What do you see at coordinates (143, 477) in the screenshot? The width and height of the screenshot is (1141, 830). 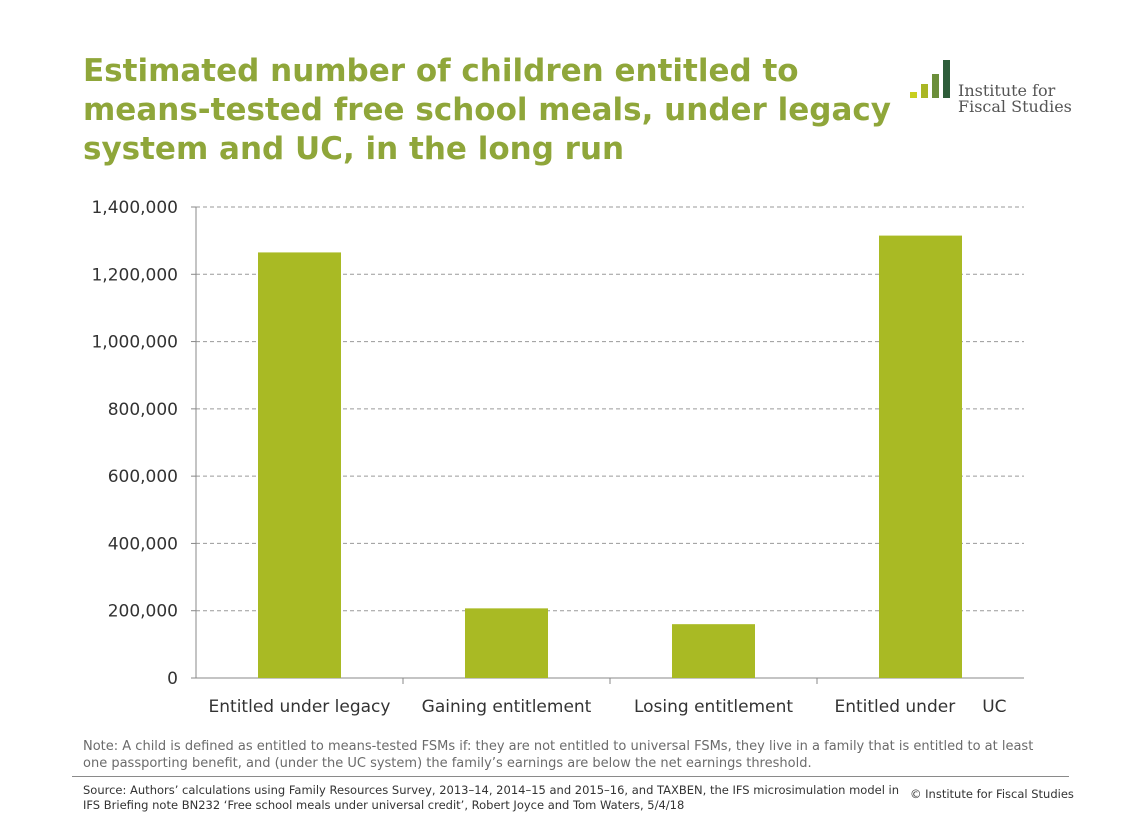 I see `y-tick-label: 600,000` at bounding box center [143, 477].